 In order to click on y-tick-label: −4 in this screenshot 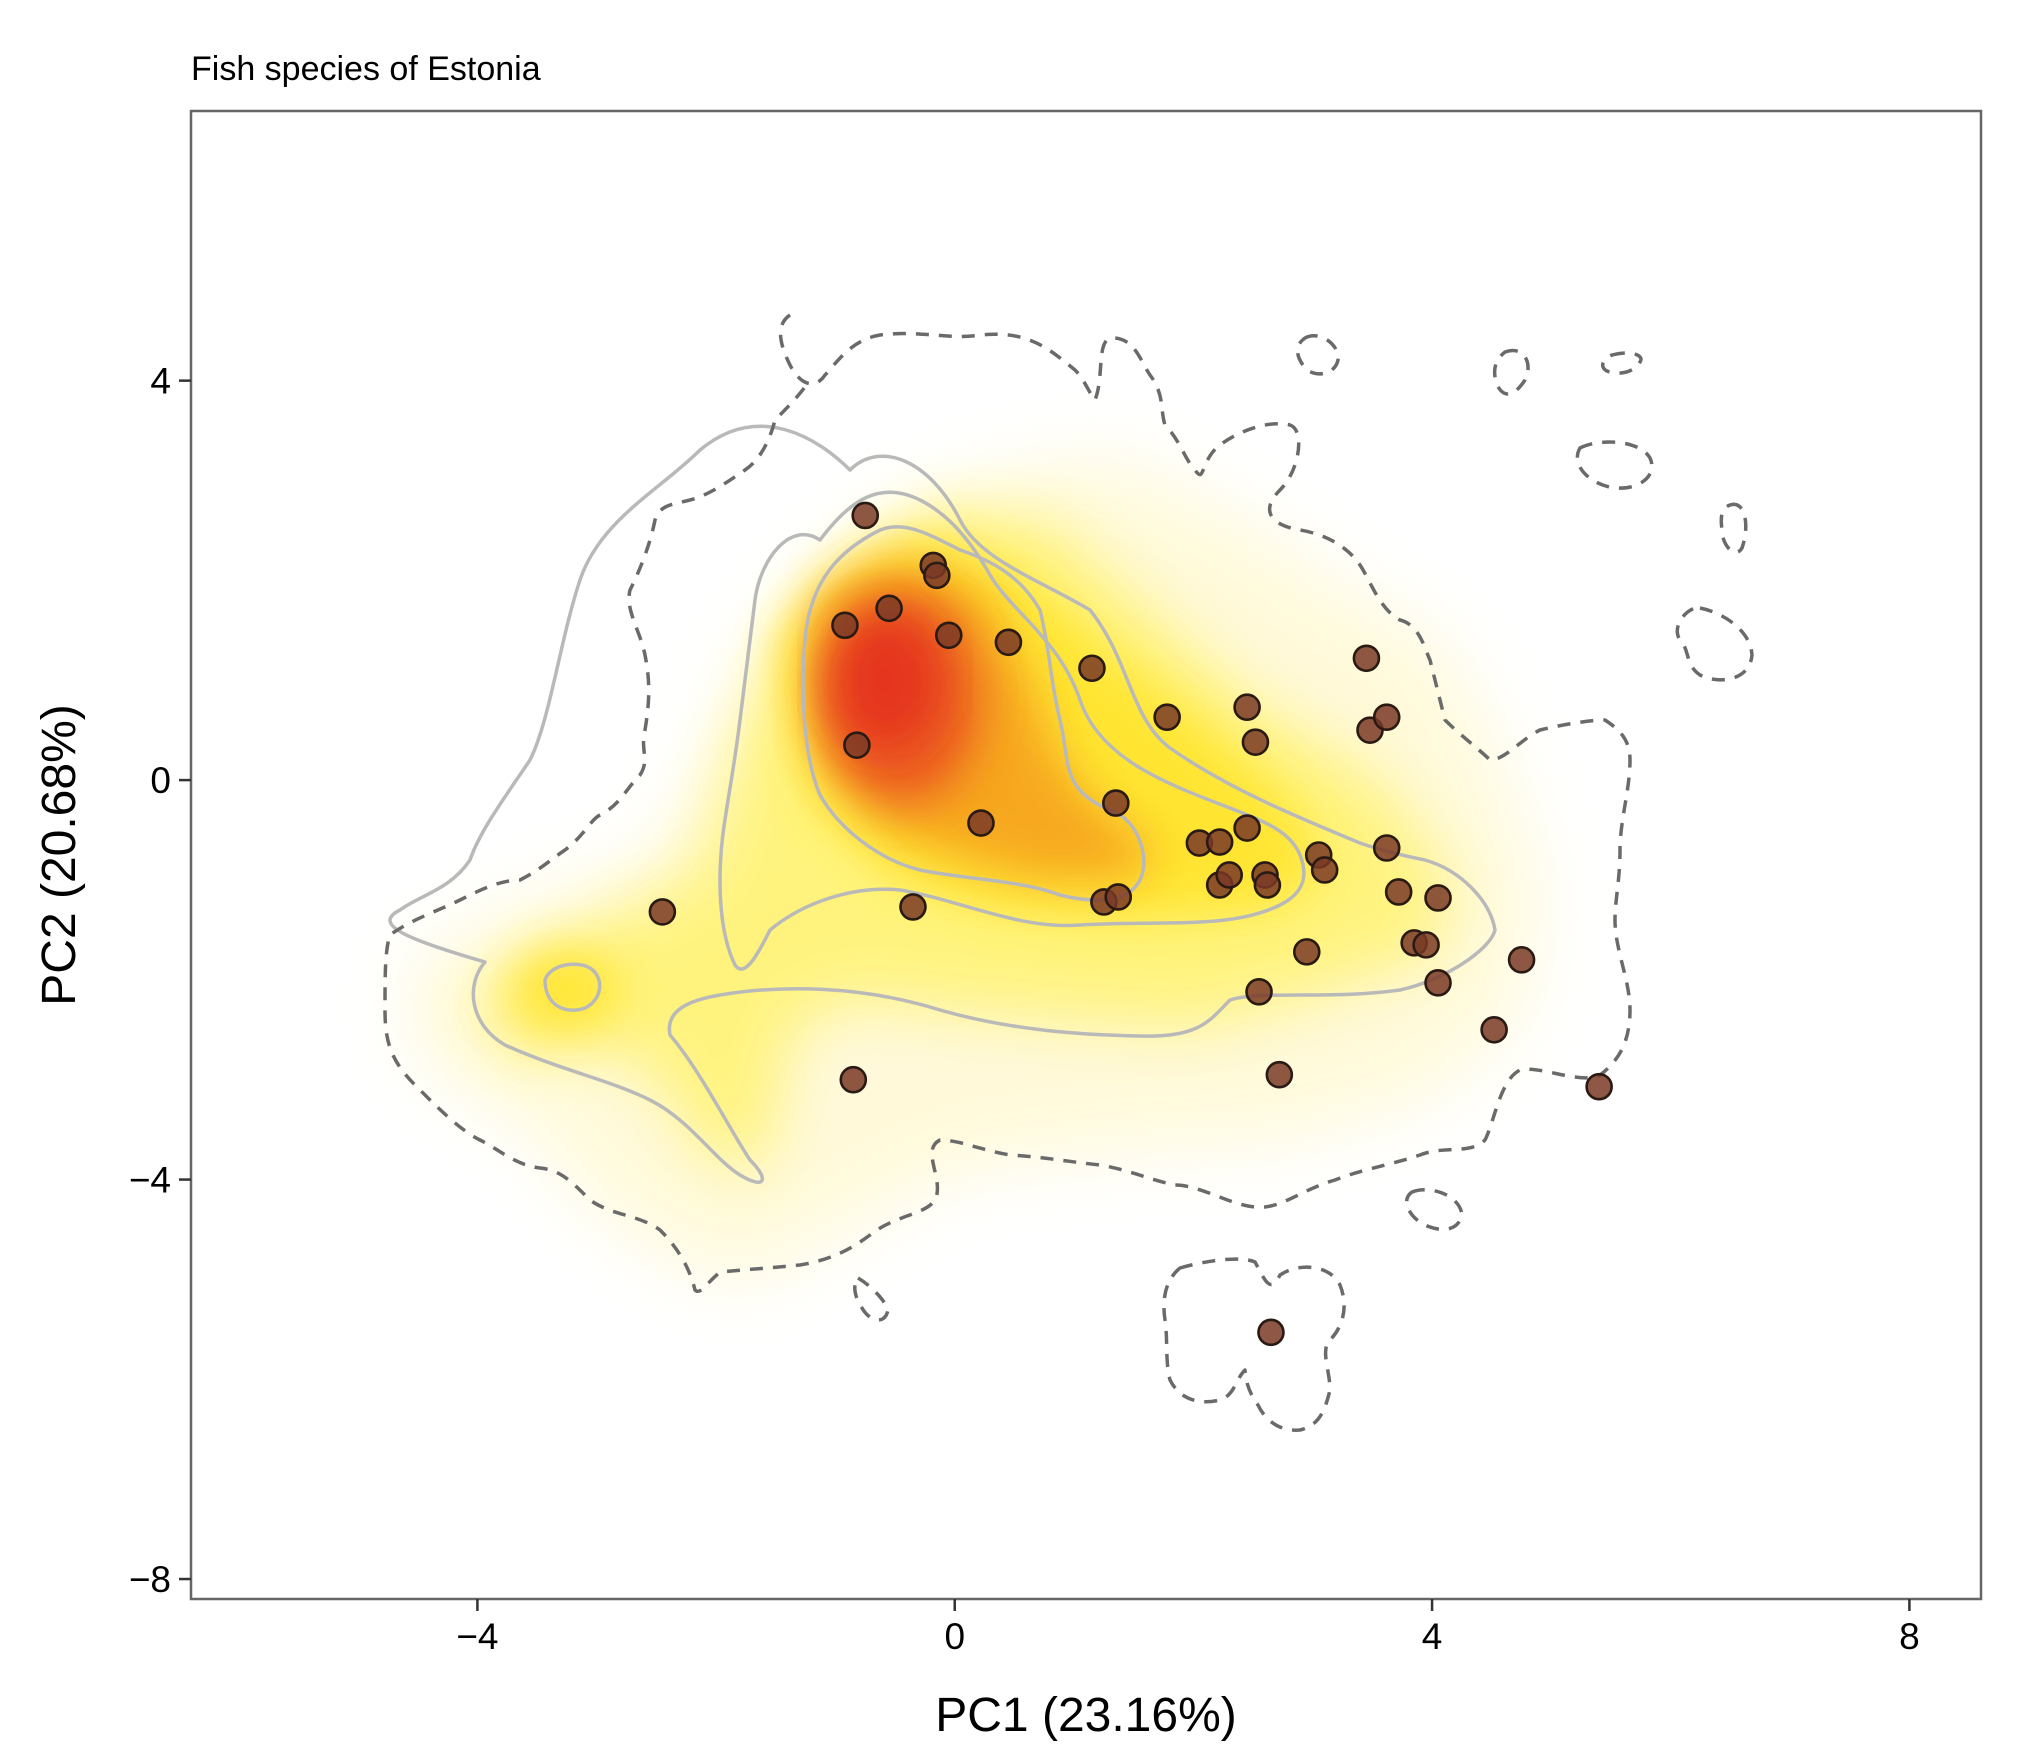, I will do `click(150, 1180)`.